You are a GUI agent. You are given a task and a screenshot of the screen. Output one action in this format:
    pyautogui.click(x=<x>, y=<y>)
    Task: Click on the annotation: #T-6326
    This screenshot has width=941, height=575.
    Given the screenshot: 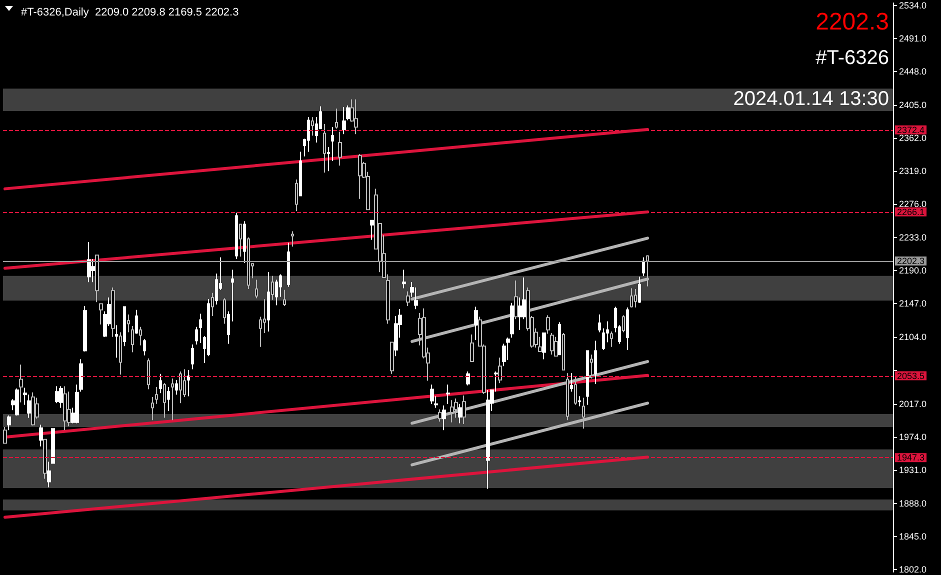 What is the action you would take?
    pyautogui.click(x=852, y=58)
    